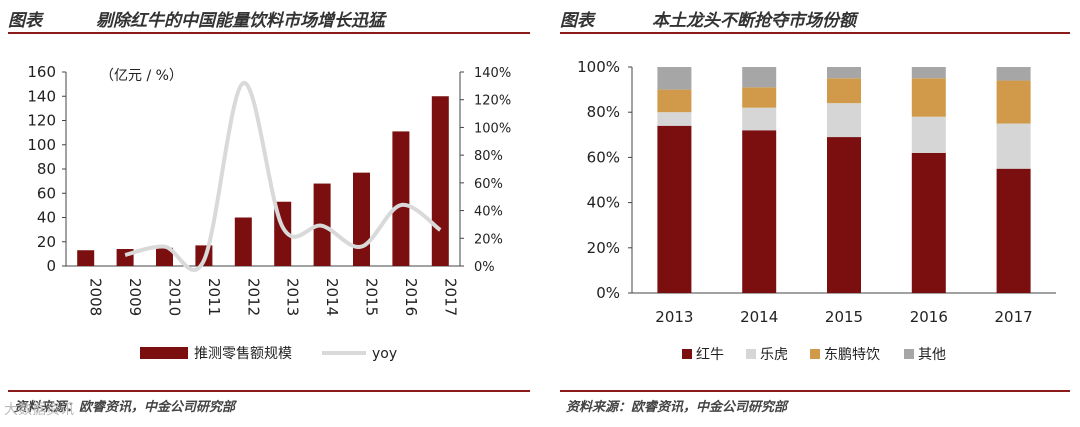 This screenshot has height=427, width=1080. I want to click on left-title-row: 图表 剔除红牛的中国能量饮料市场增长迅猛, so click(269, 18).